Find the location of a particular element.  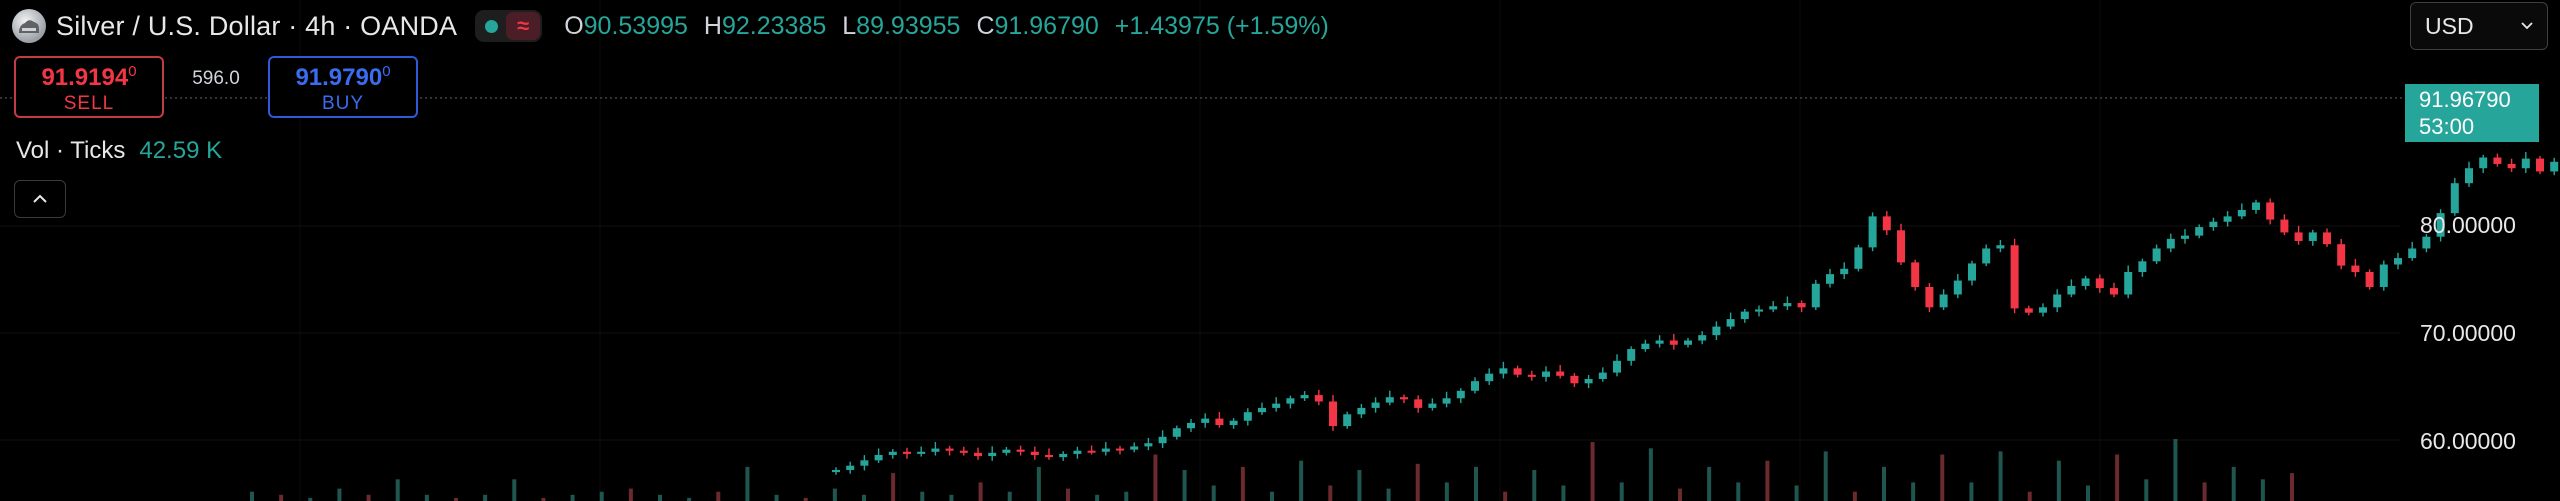

chevron-up-icon is located at coordinates (40, 198).